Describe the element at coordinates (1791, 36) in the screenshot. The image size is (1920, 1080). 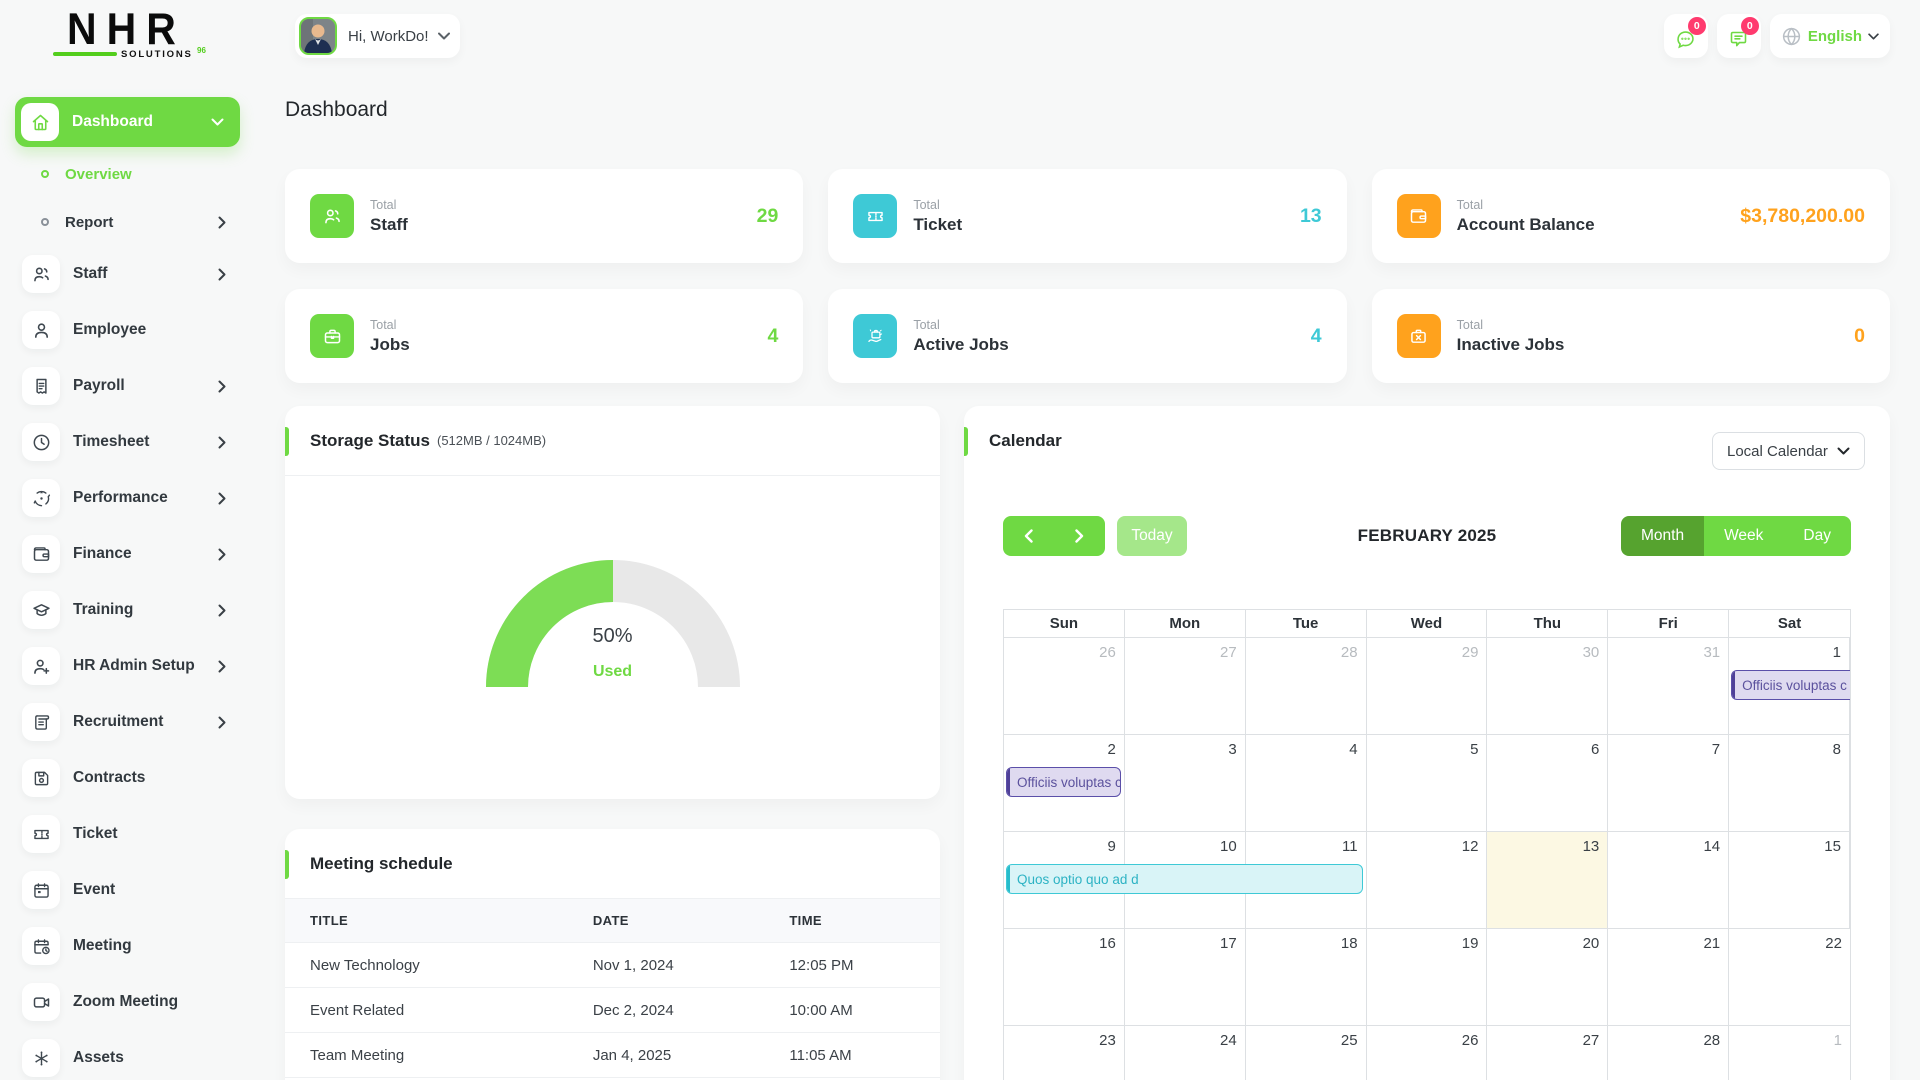
I see `globe-icon` at that location.